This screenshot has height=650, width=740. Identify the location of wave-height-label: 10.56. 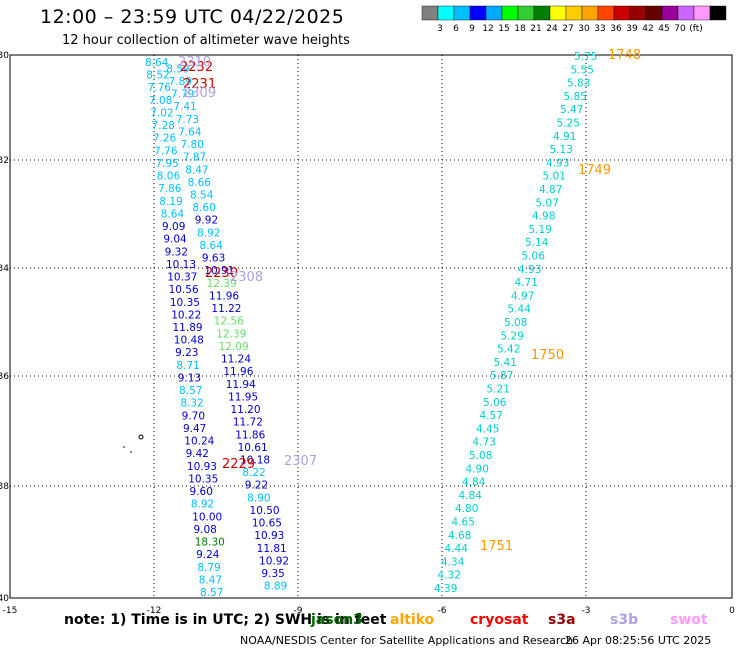
(184, 290).